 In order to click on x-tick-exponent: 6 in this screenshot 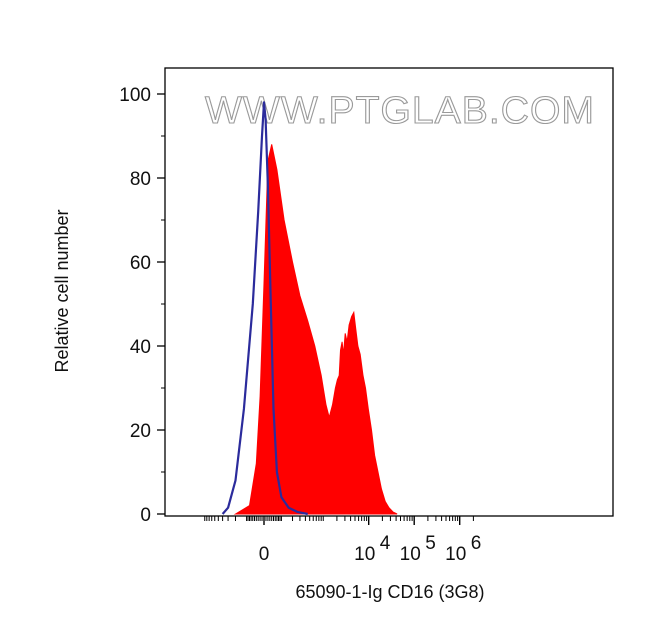, I will do `click(476, 543)`.